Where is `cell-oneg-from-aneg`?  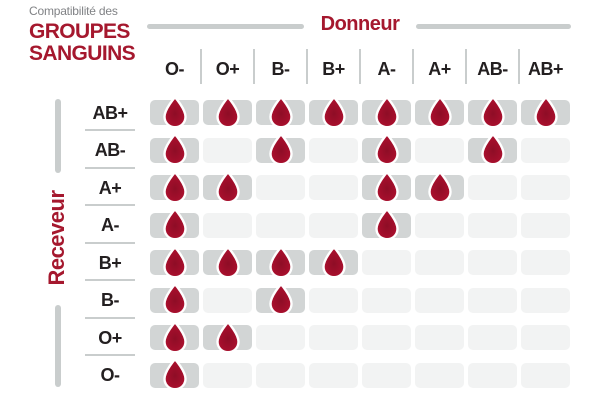 cell-oneg-from-aneg is located at coordinates (386, 375).